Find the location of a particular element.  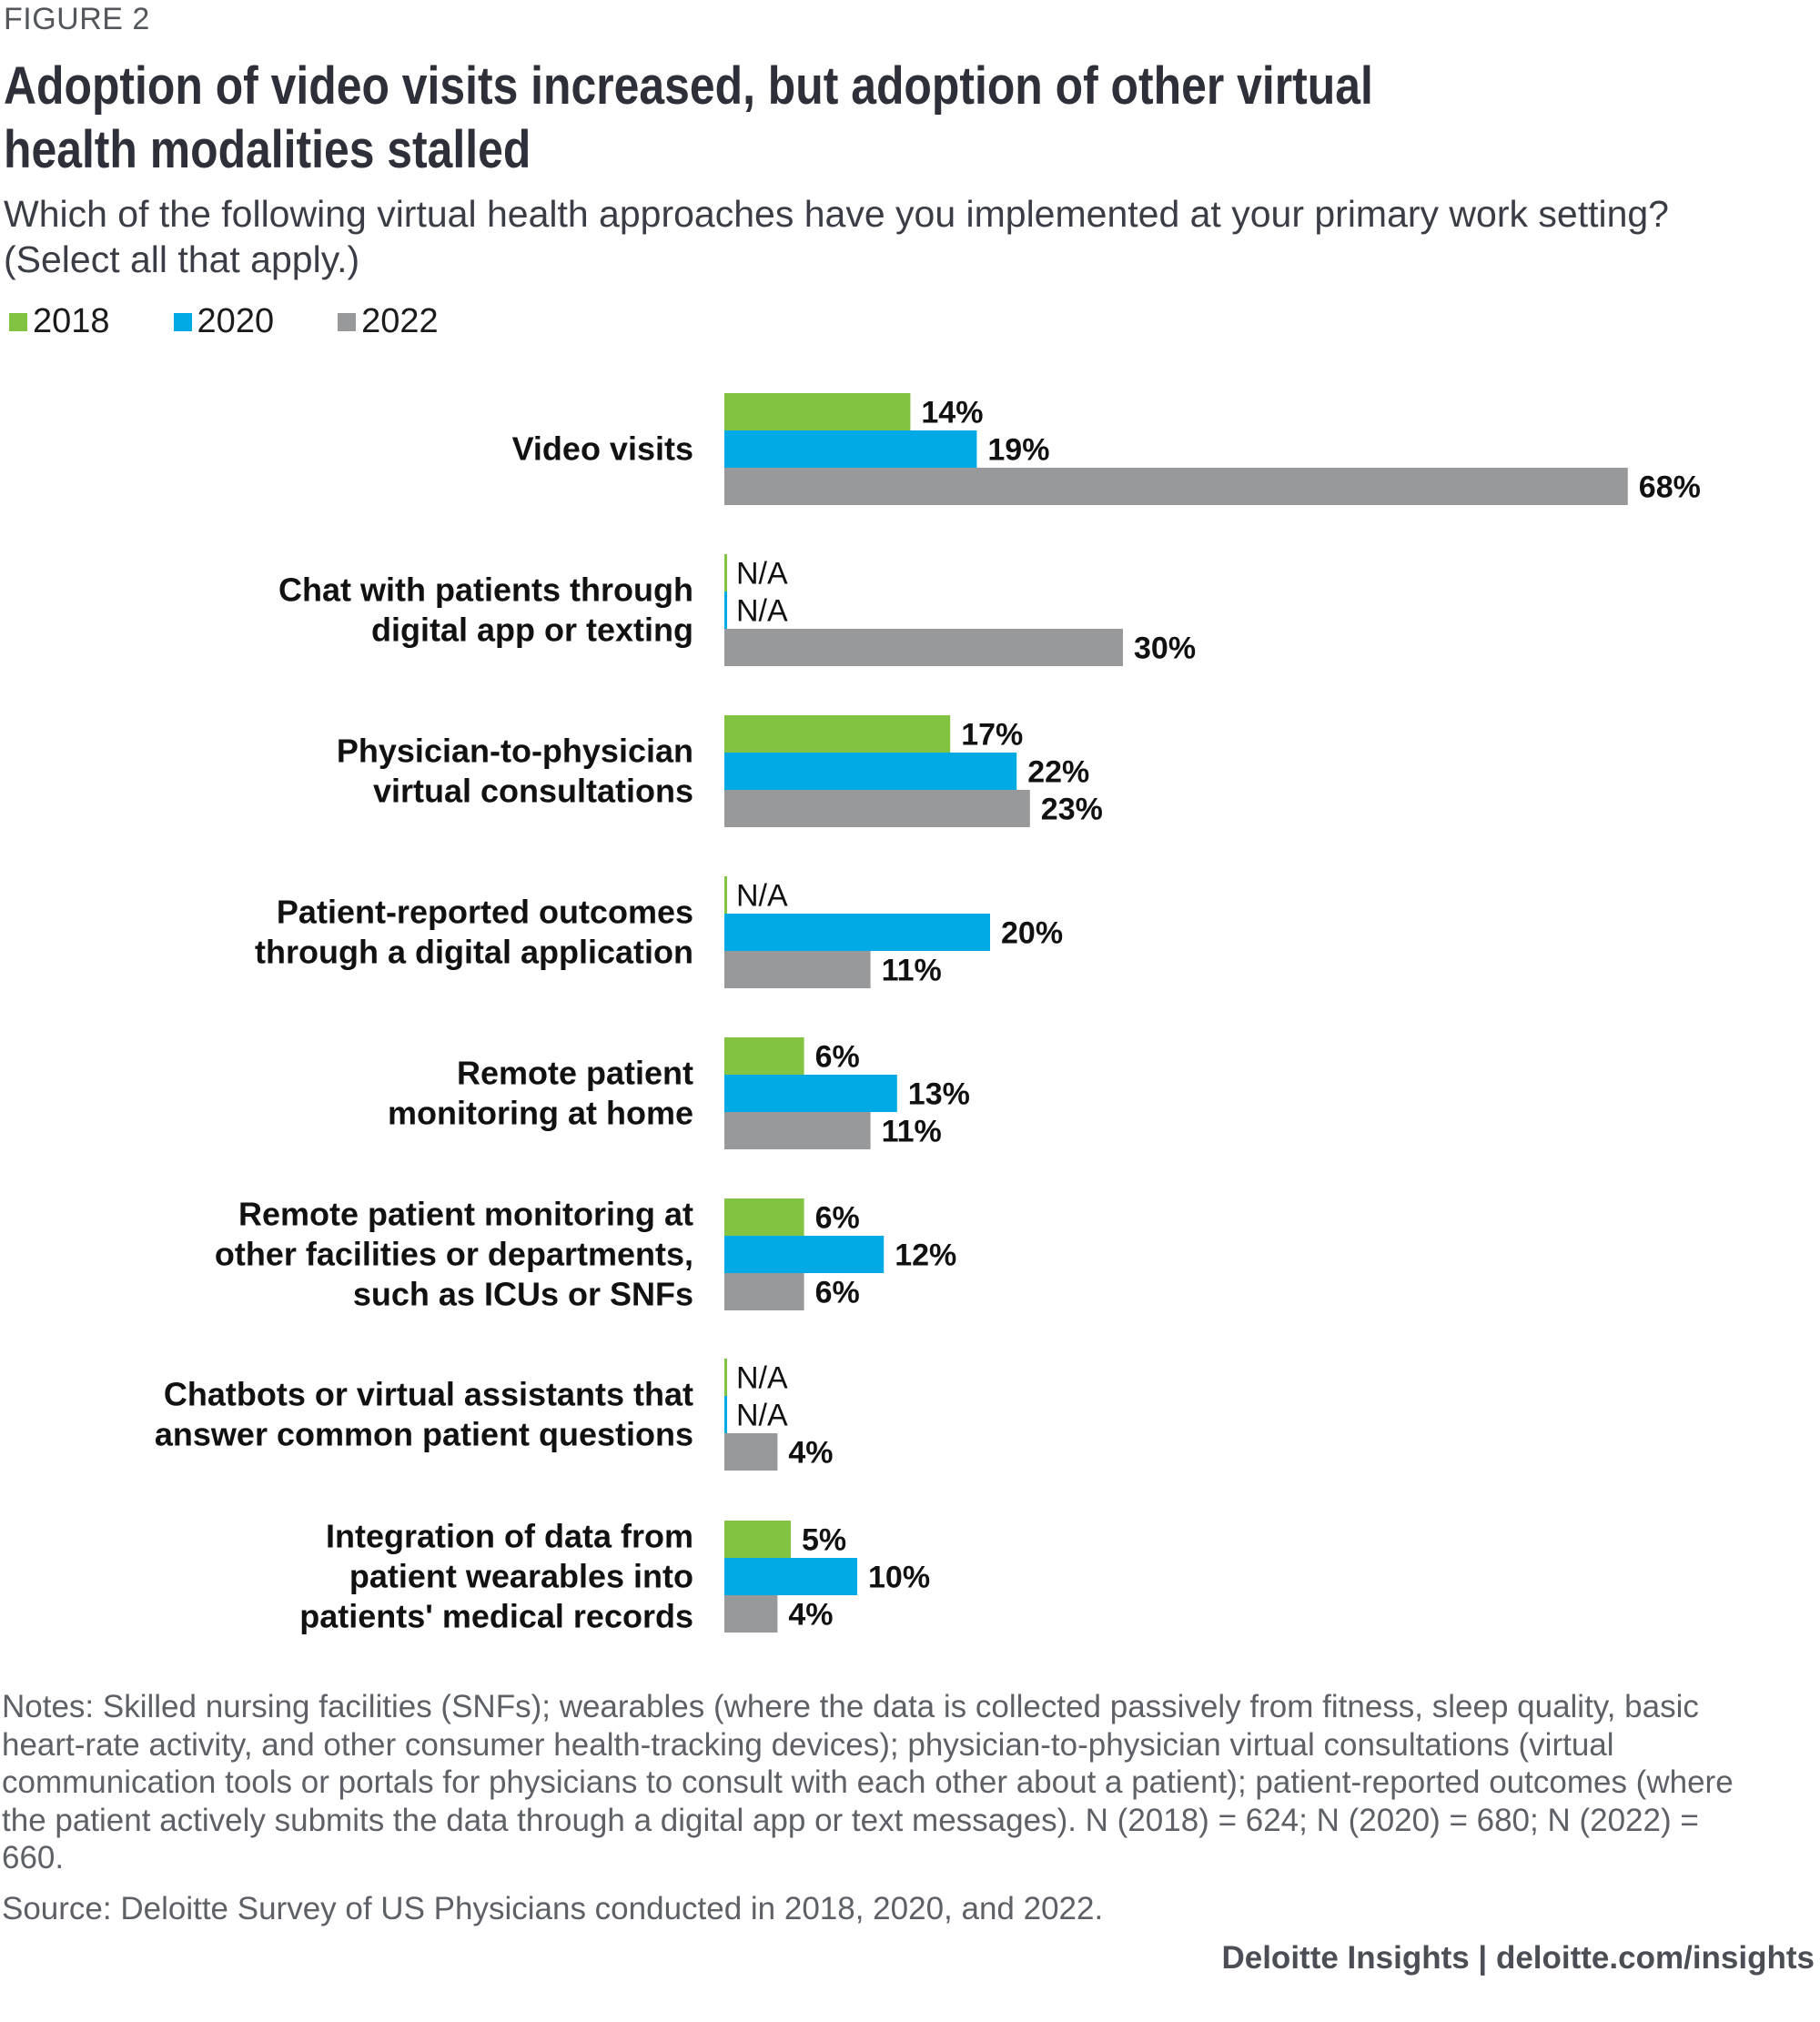

category-label: Chat with patients through is located at coordinates (486, 590).